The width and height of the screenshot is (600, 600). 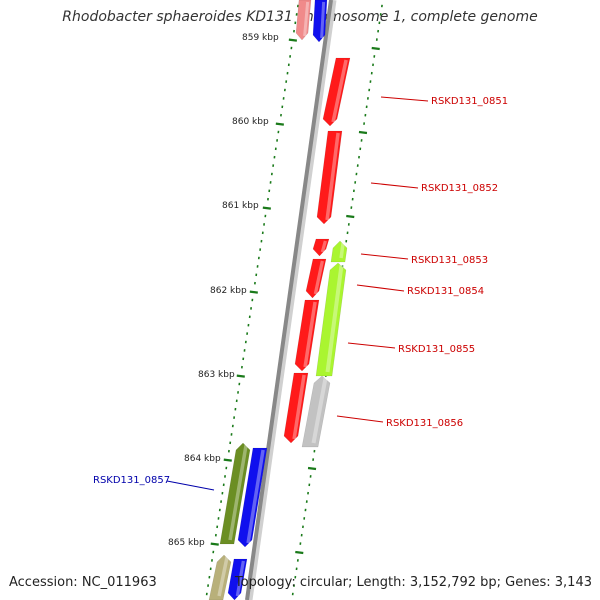 I want to click on gene-lime-a-highlight, so click(x=342, y=250).